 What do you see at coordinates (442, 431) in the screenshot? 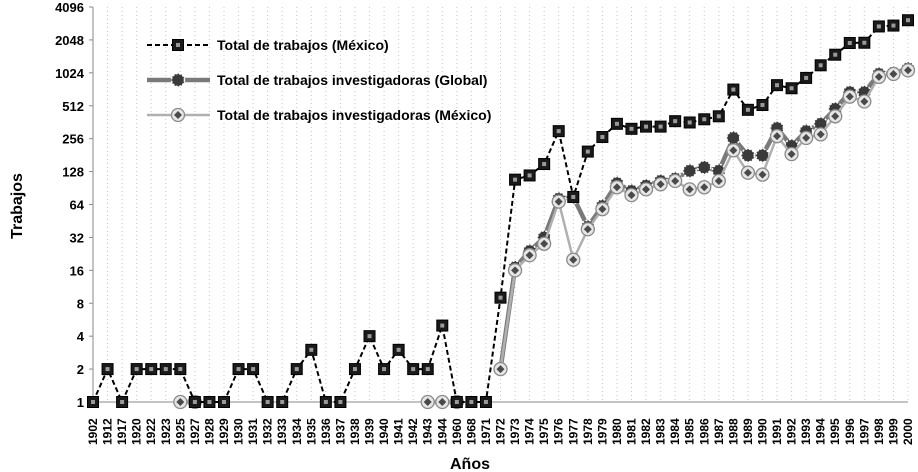
I see `x-tick-label: 1944` at bounding box center [442, 431].